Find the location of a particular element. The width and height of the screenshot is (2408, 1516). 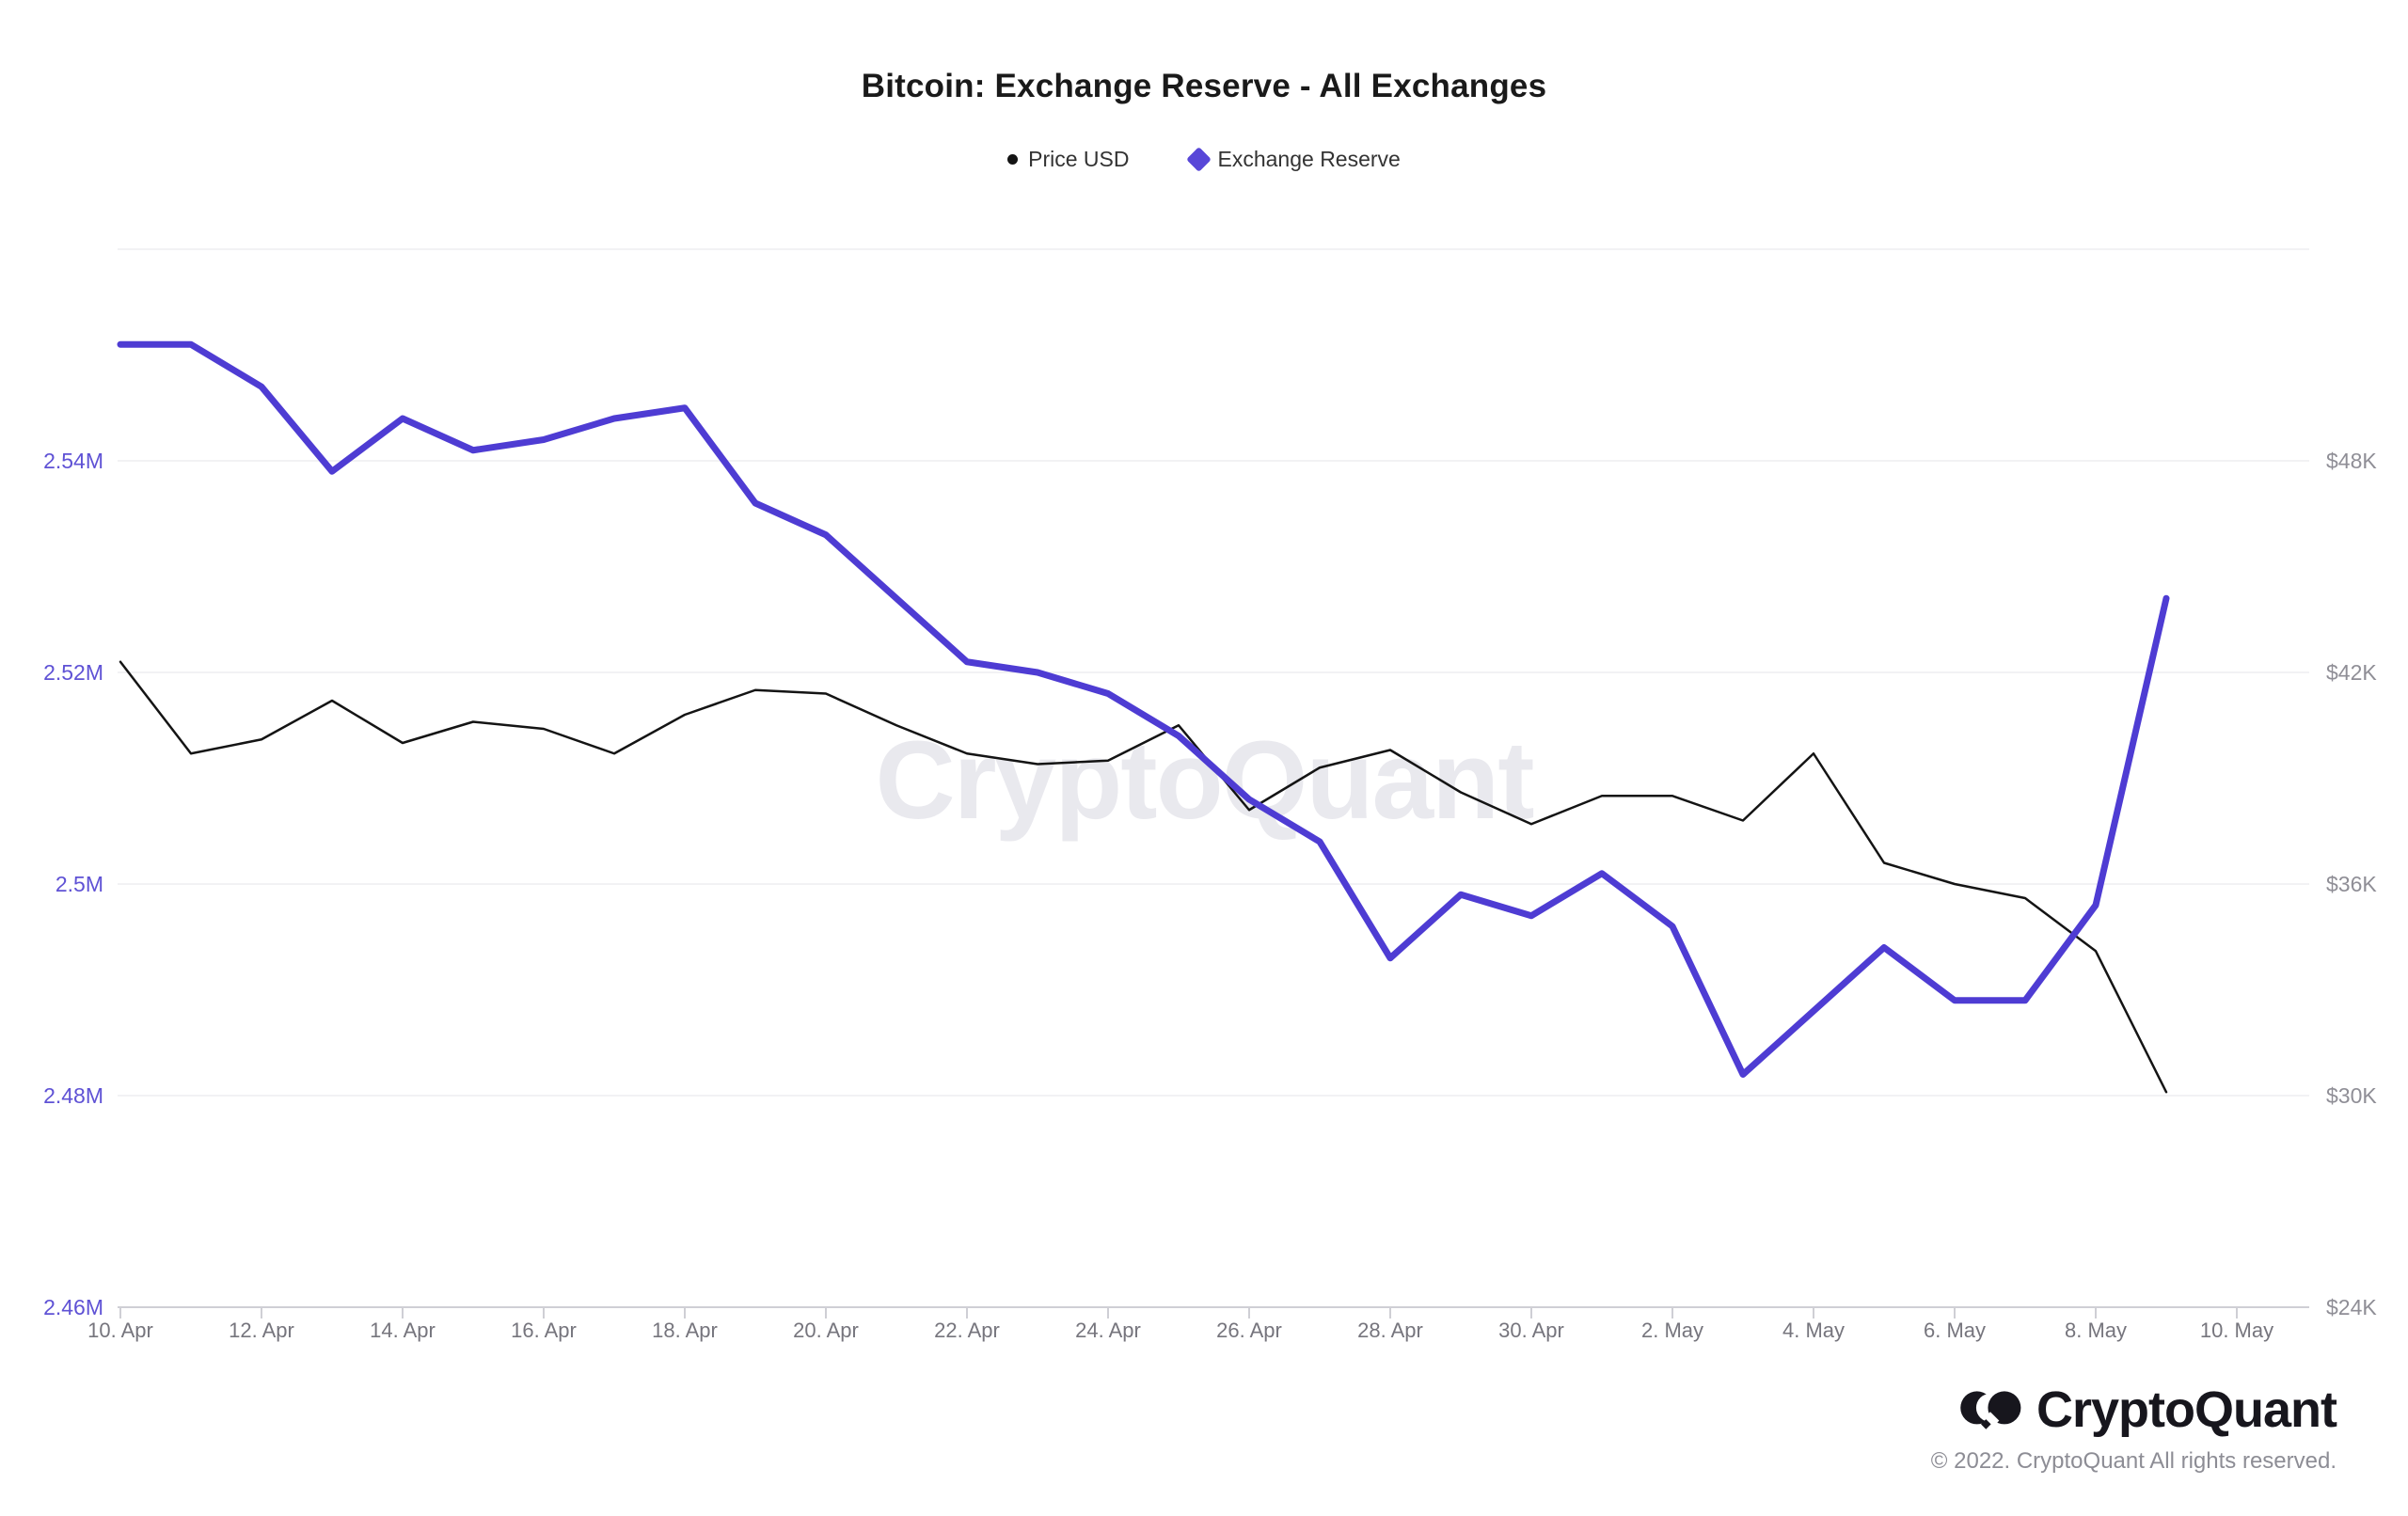

x-axis-label: 4. May is located at coordinates (1814, 1330).